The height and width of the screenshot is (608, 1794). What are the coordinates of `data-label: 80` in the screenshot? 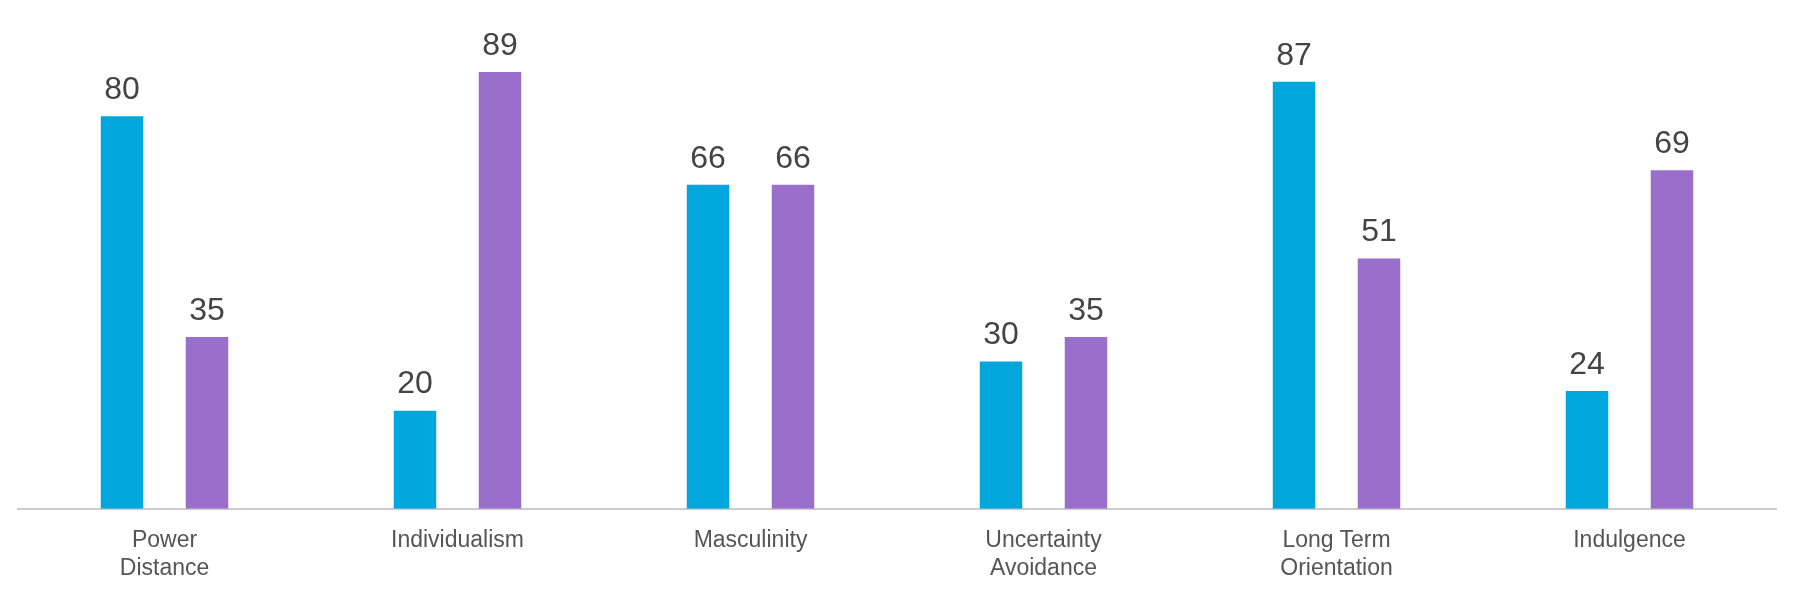 It's located at (122, 87).